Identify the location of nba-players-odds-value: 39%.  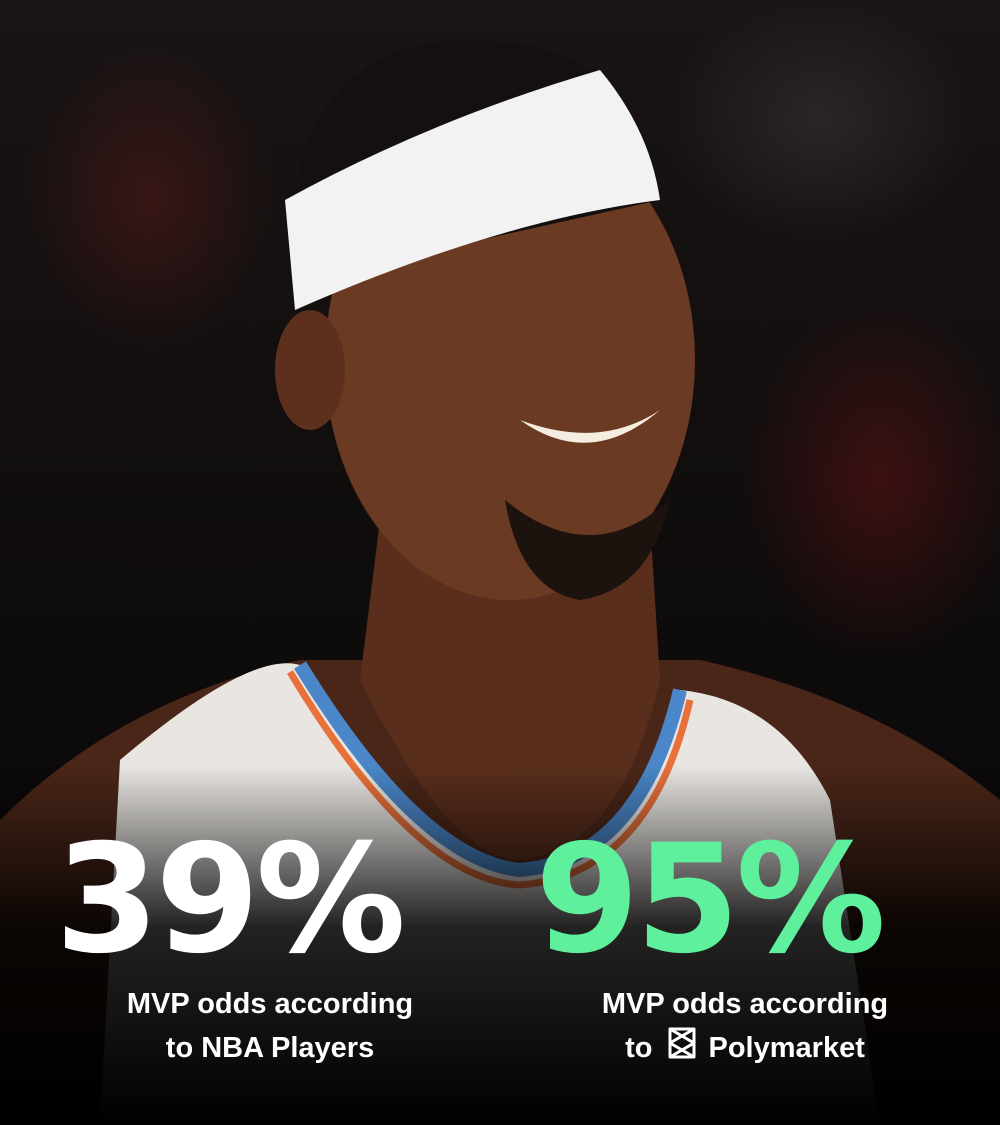
(230, 900).